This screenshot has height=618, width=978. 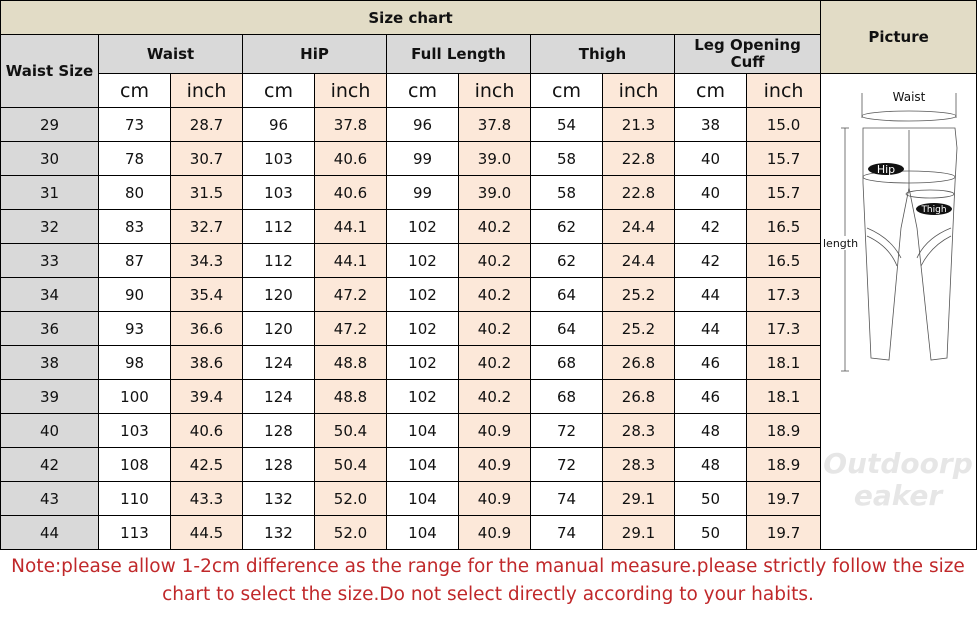 What do you see at coordinates (278, 464) in the screenshot?
I see `cm-cell: 128` at bounding box center [278, 464].